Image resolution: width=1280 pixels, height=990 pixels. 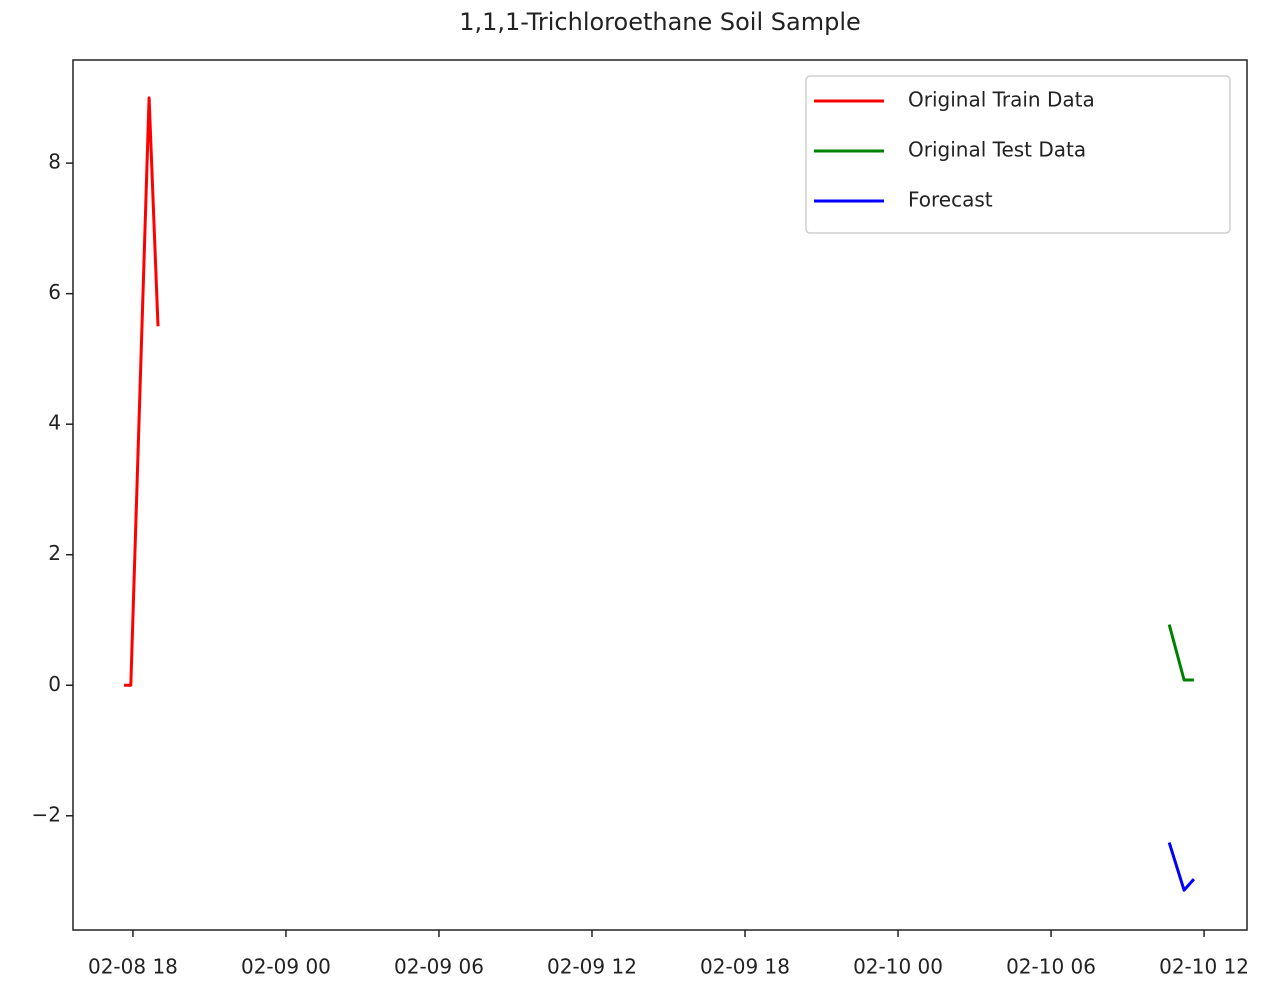 What do you see at coordinates (592, 967) in the screenshot?
I see `x-tick-label: 02-09 12` at bounding box center [592, 967].